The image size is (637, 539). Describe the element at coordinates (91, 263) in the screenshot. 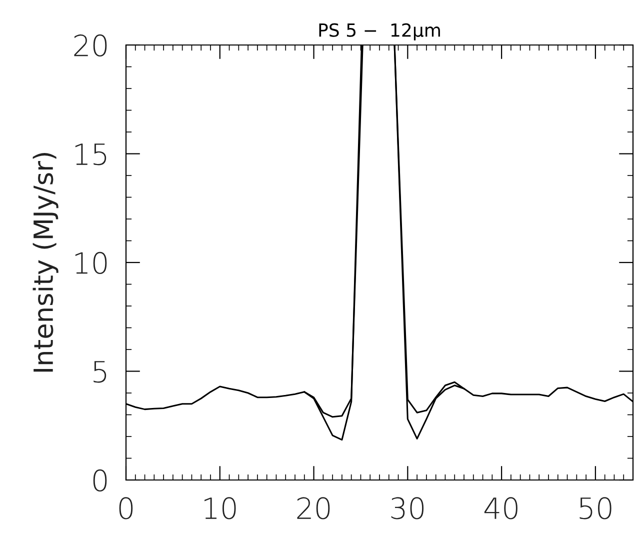

I see `y-tick-label: 10` at that location.